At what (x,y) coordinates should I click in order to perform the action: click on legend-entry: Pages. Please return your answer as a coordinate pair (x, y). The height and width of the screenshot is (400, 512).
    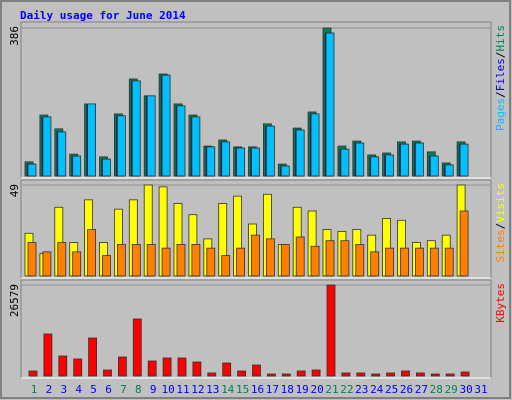
    Looking at the image, I should click on (500, 114).